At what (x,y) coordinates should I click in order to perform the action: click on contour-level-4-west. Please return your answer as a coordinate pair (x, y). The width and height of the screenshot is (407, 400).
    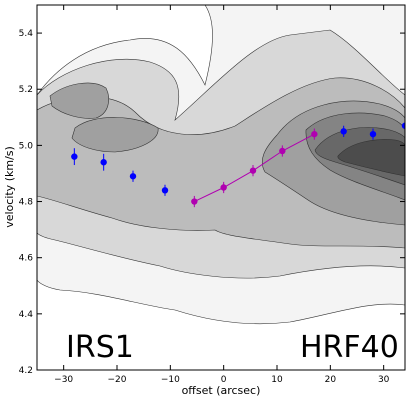
    Looking at the image, I should click on (79, 100).